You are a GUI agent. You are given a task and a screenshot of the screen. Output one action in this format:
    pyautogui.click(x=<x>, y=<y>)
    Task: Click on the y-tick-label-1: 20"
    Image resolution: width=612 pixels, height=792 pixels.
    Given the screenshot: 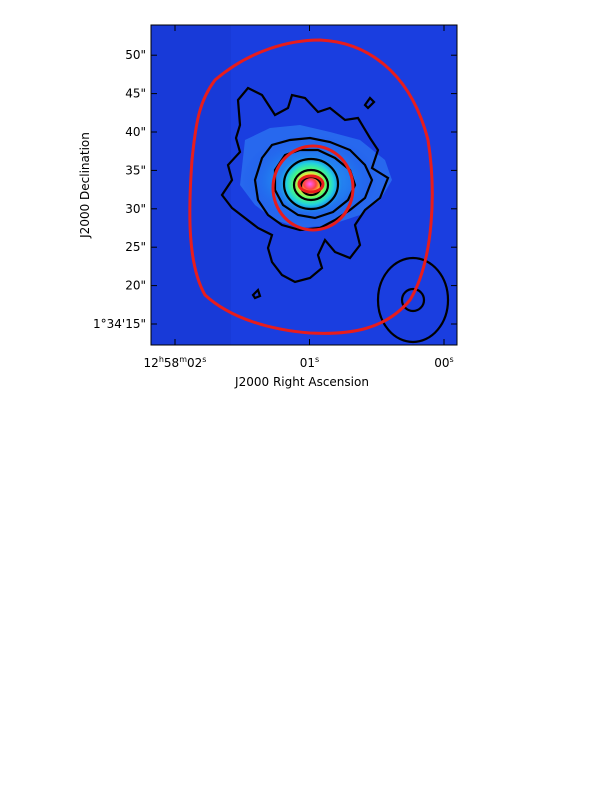 What is the action you would take?
    pyautogui.click(x=135, y=286)
    